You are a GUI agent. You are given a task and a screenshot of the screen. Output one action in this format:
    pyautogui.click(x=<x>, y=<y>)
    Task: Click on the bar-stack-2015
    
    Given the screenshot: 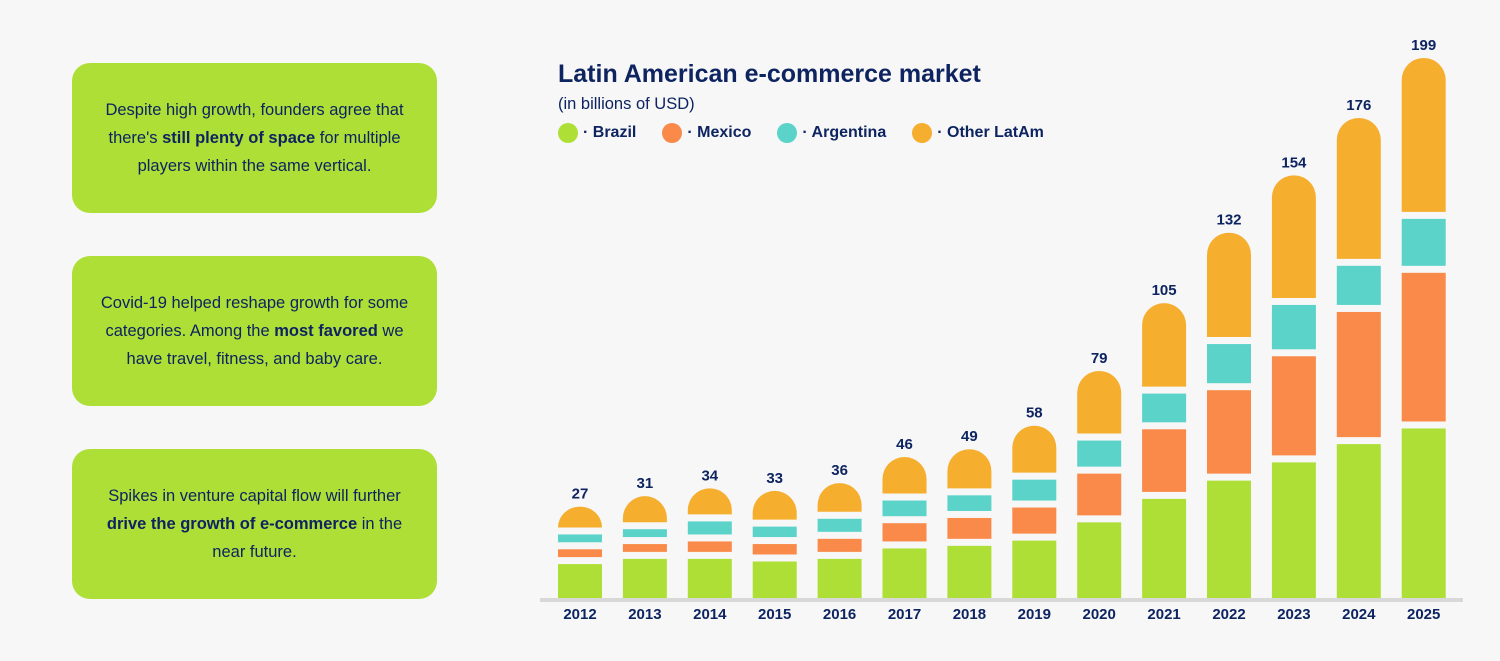 What is the action you would take?
    pyautogui.click(x=774, y=544)
    